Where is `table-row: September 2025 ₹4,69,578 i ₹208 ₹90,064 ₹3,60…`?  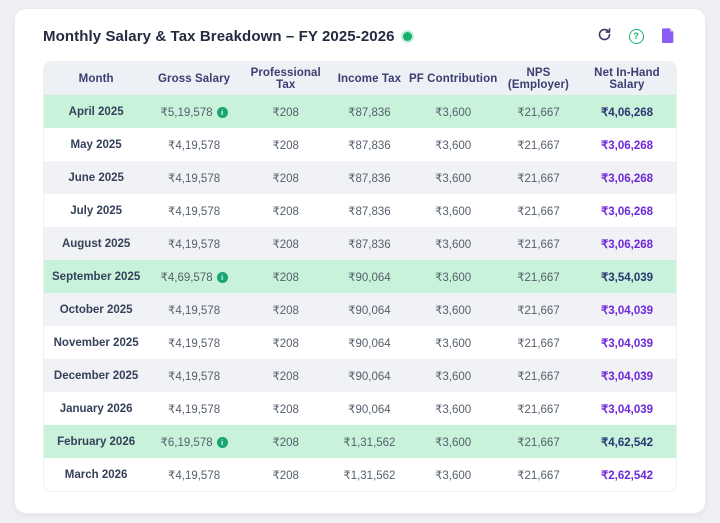 table-row: September 2025 ₹4,69,578 i ₹208 ₹90,064 ₹3,60… is located at coordinates (360, 276).